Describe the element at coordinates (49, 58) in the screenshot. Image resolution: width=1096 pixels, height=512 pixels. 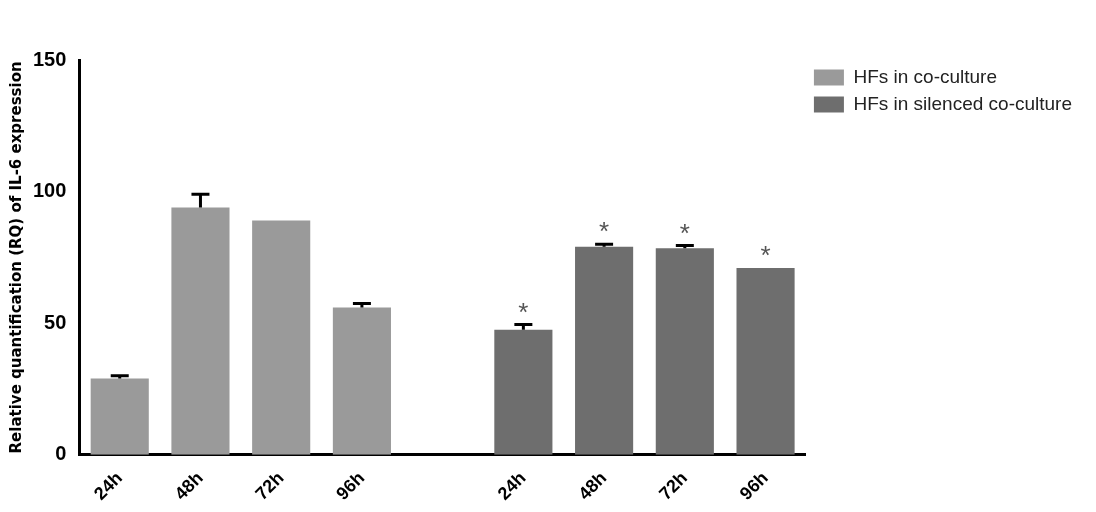
I see `y-tick-label: 150` at that location.